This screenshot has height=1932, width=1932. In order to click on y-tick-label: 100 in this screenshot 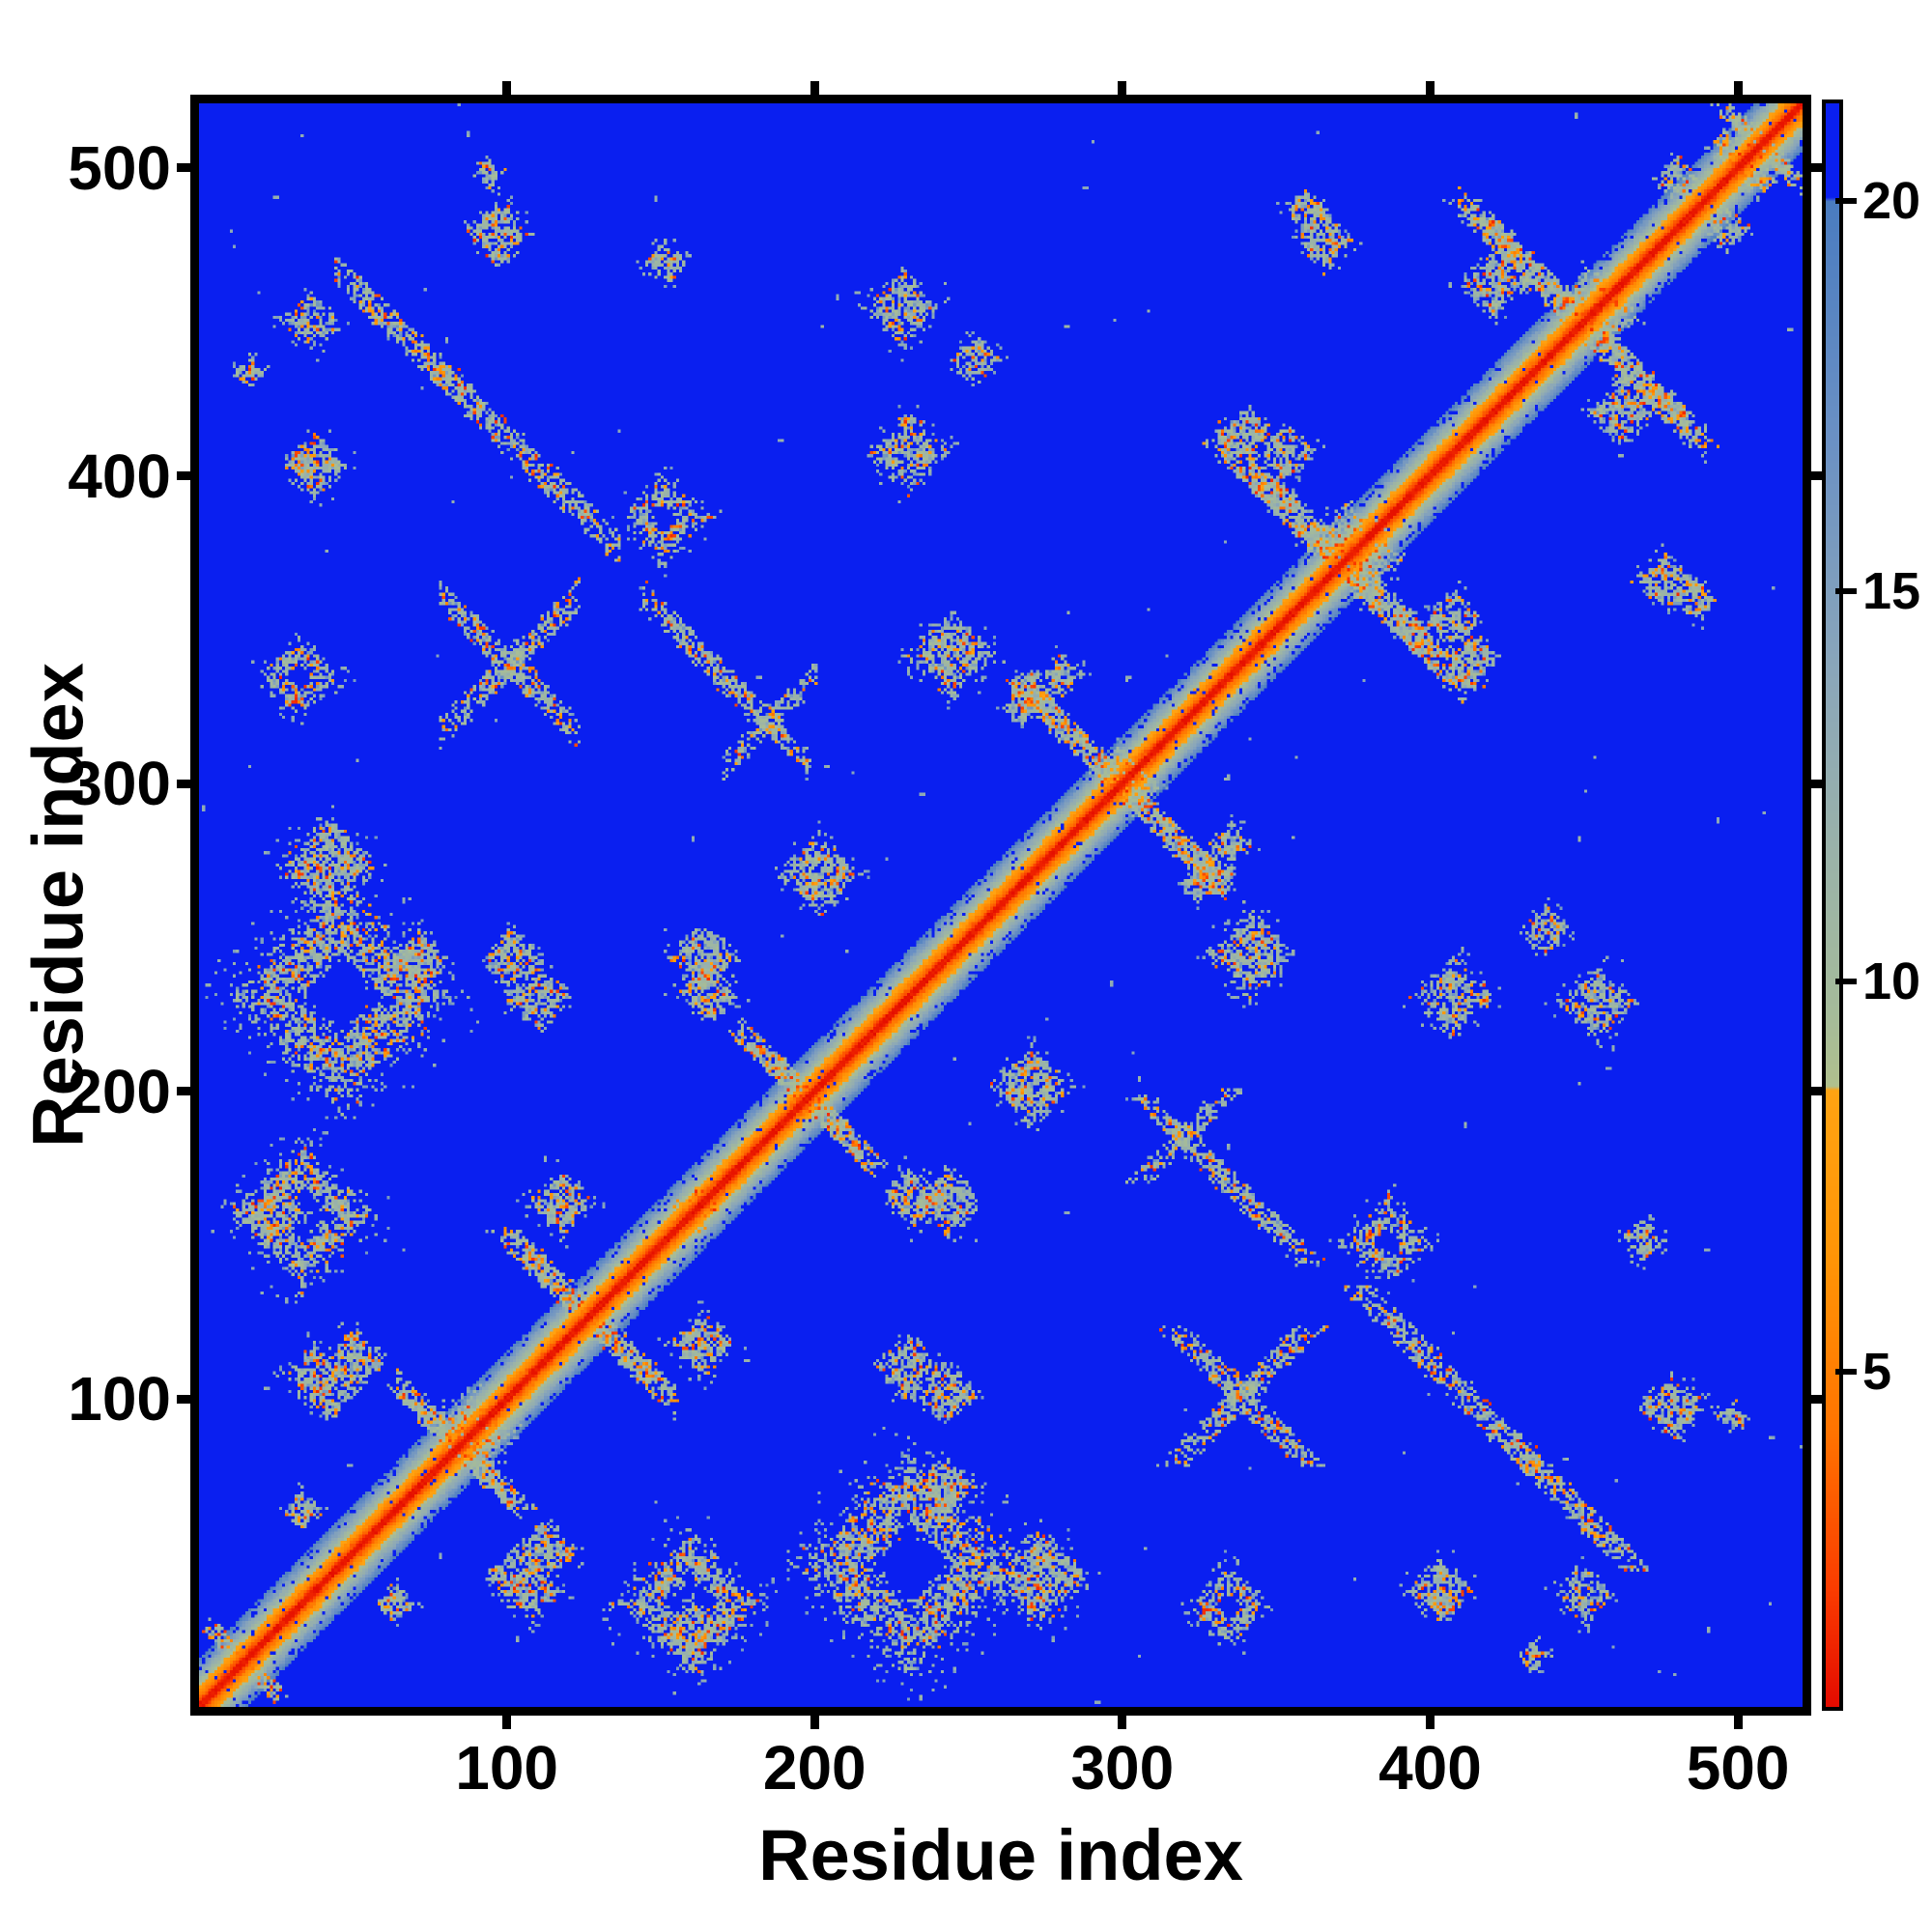, I will do `click(119, 1399)`.